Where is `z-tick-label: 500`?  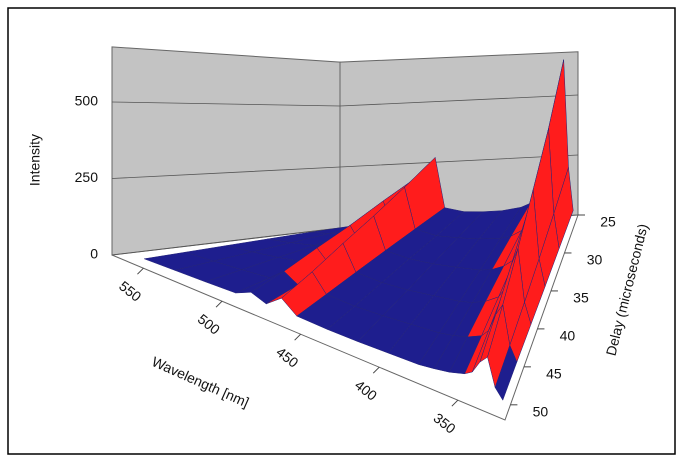
z-tick-label: 500 is located at coordinates (87, 101).